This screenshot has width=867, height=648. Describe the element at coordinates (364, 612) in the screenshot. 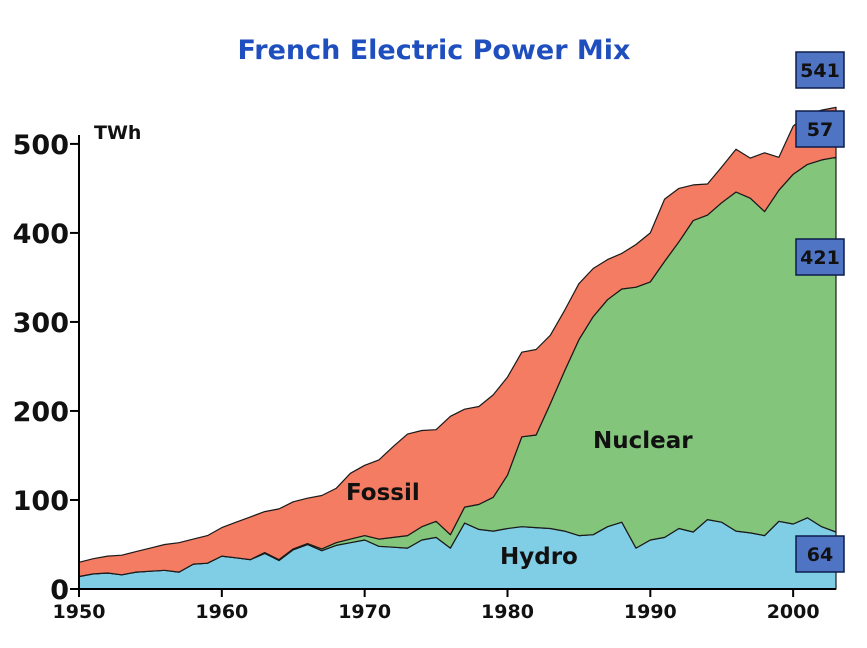

I see `x-tick-label: 1970` at that location.